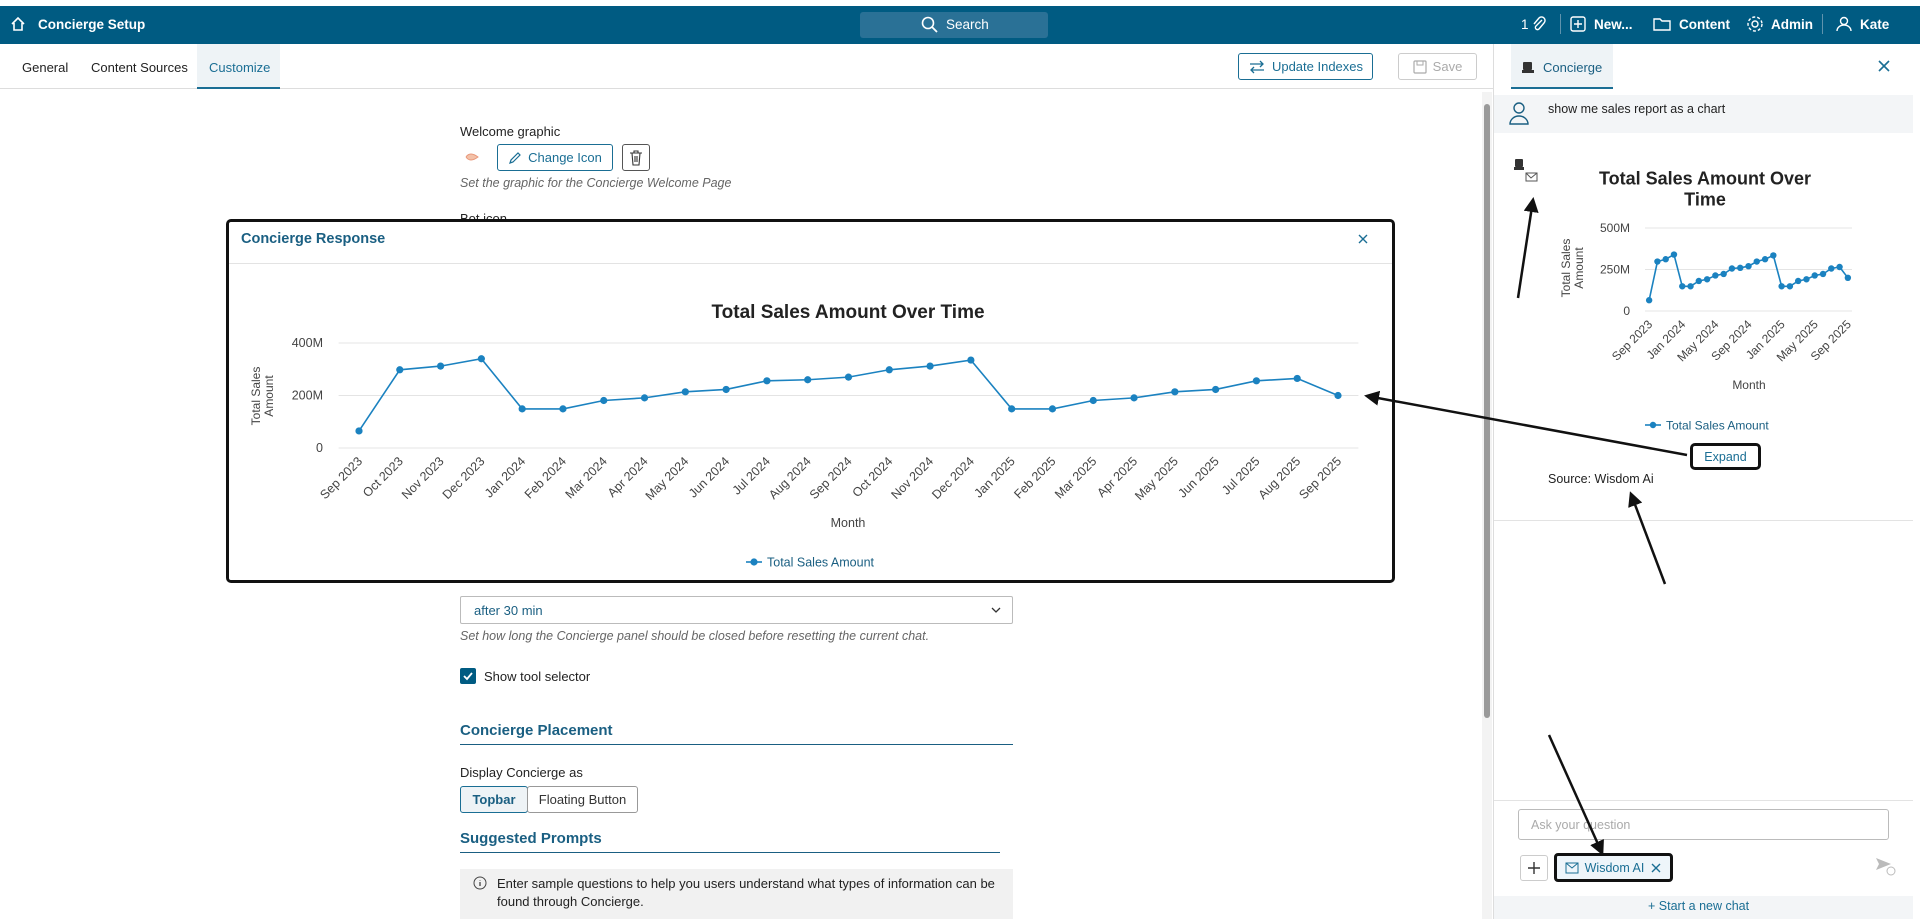  Describe the element at coordinates (1437, 66) in the screenshot. I see `save-button: Save` at that location.